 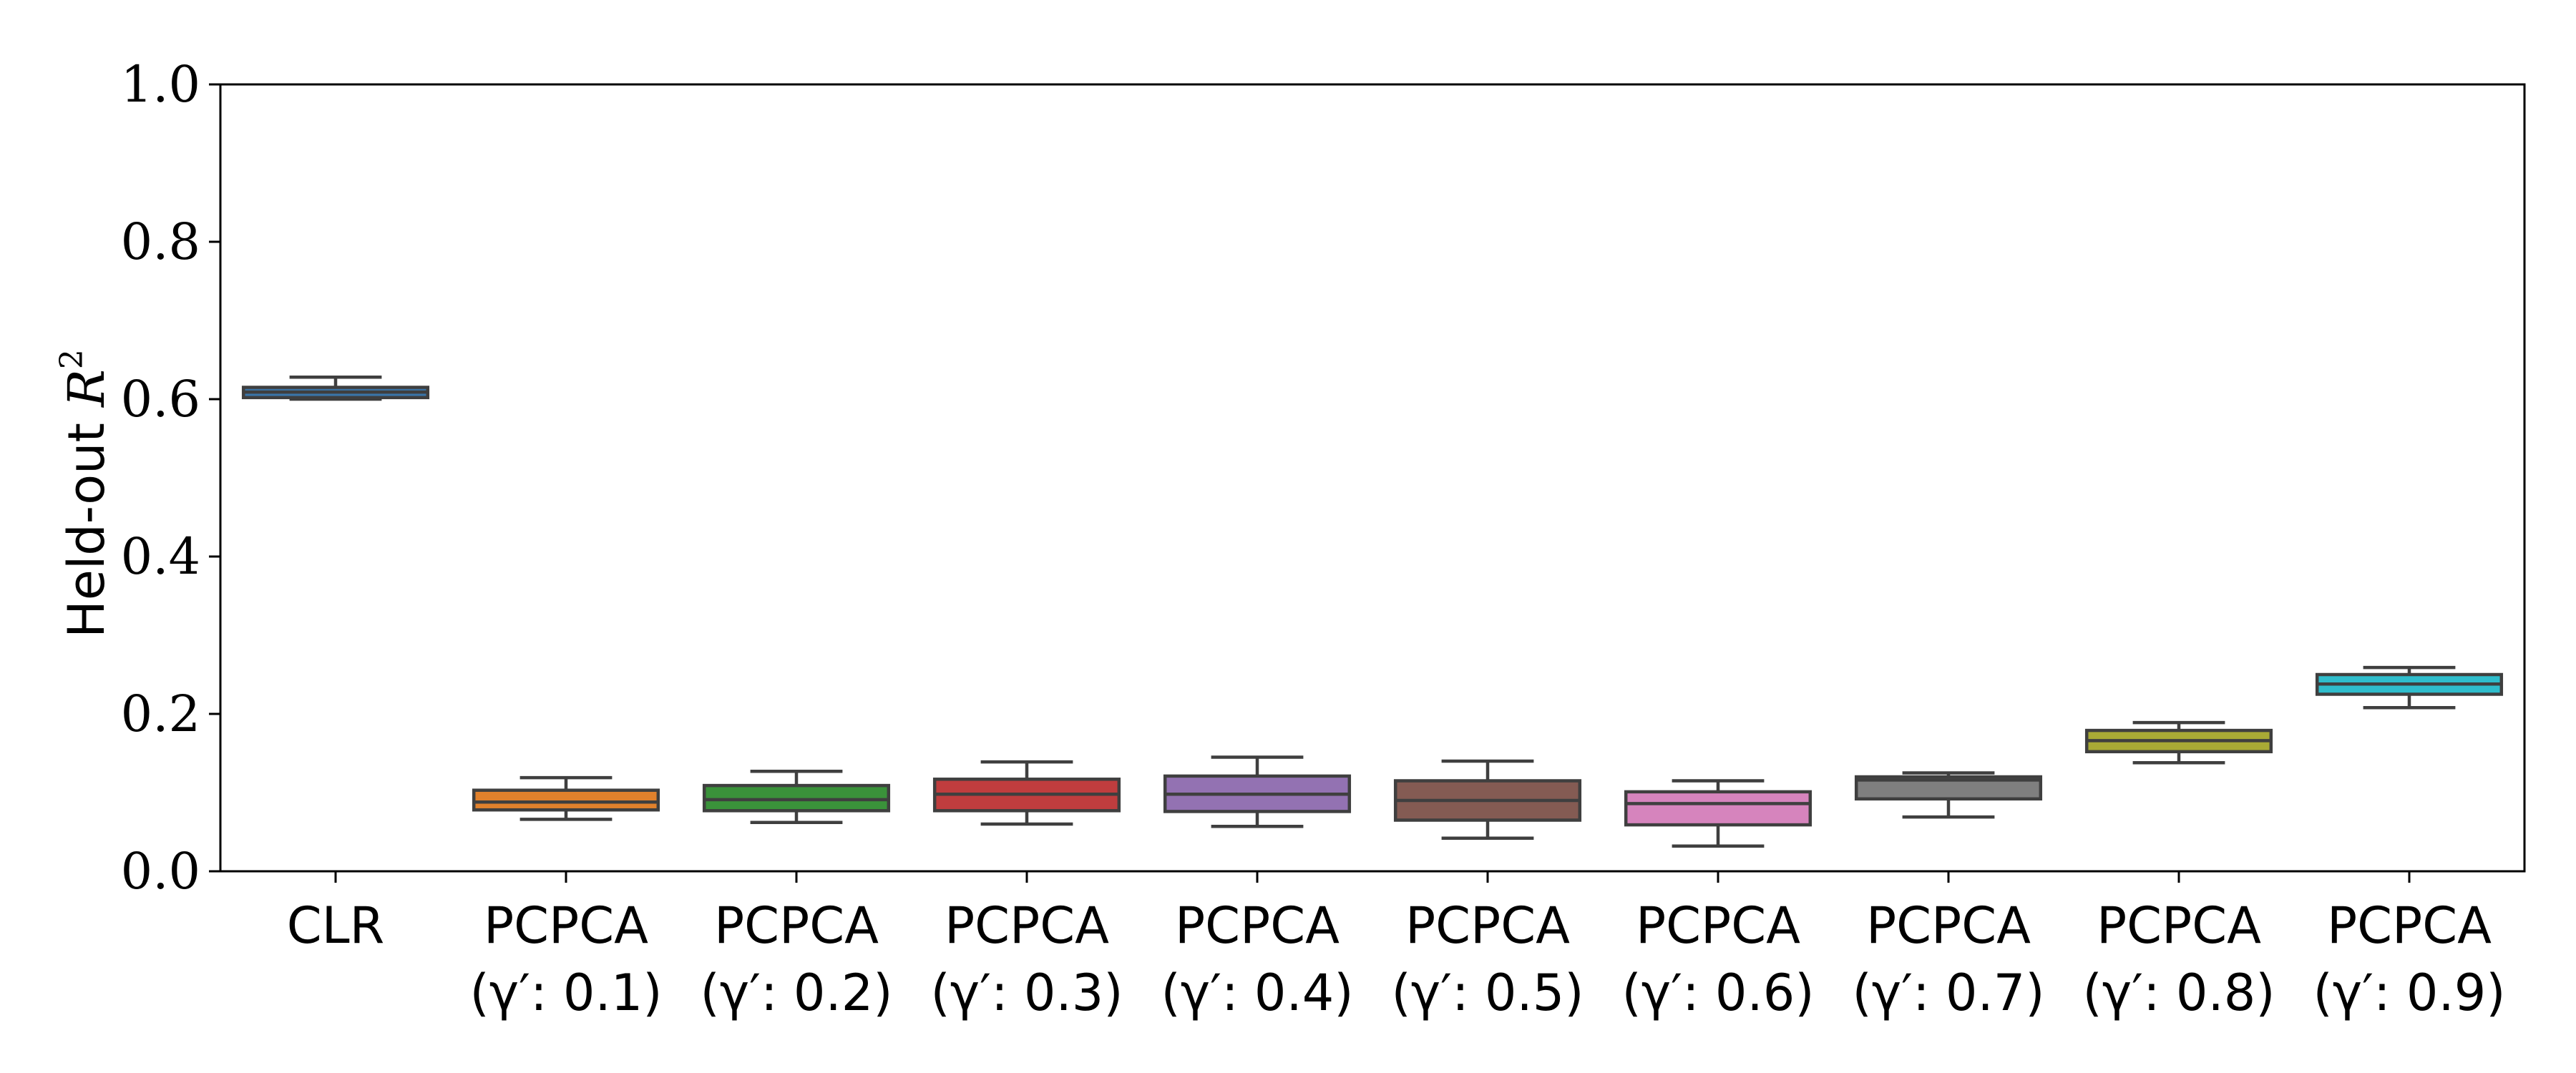 I want to click on svg-text: Held-out R2, so click(x=85, y=494).